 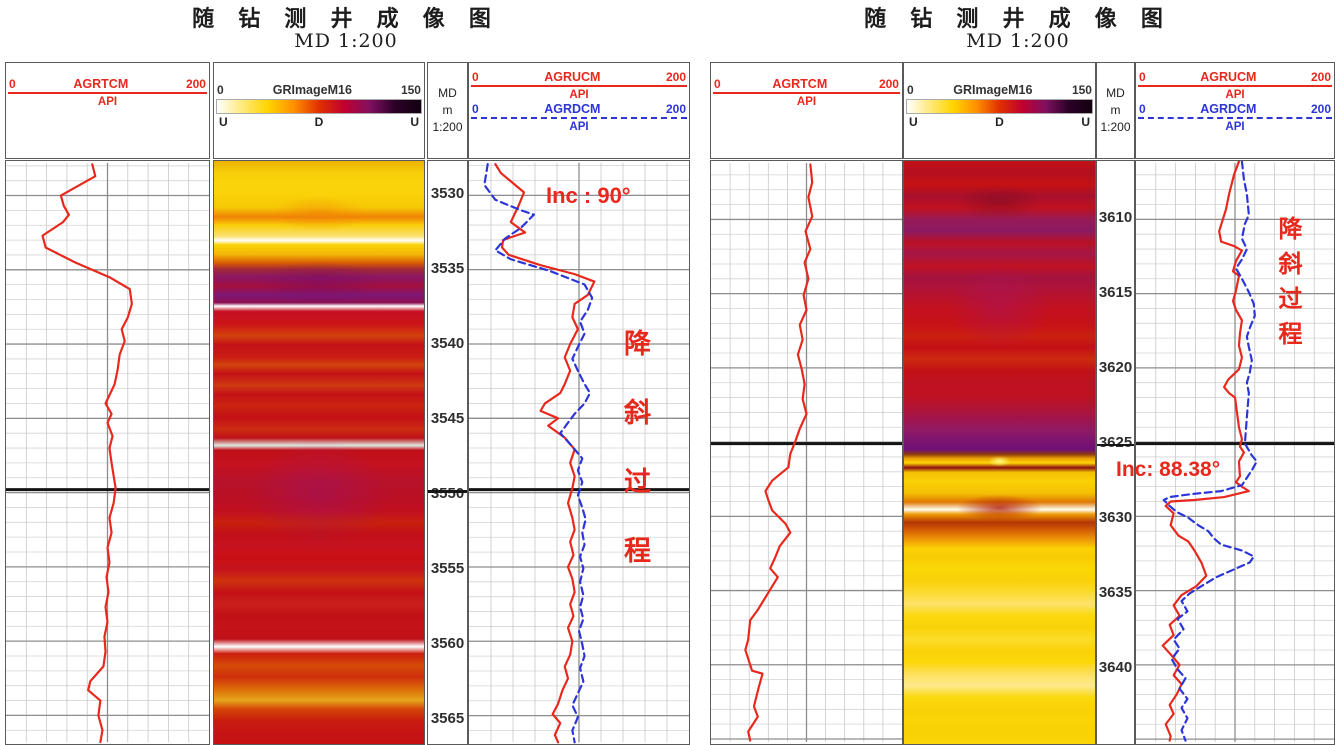 I want to click on depth-track: 3530 3535 3540 3545 3550 3555 3560 3565, so click(x=447, y=452).